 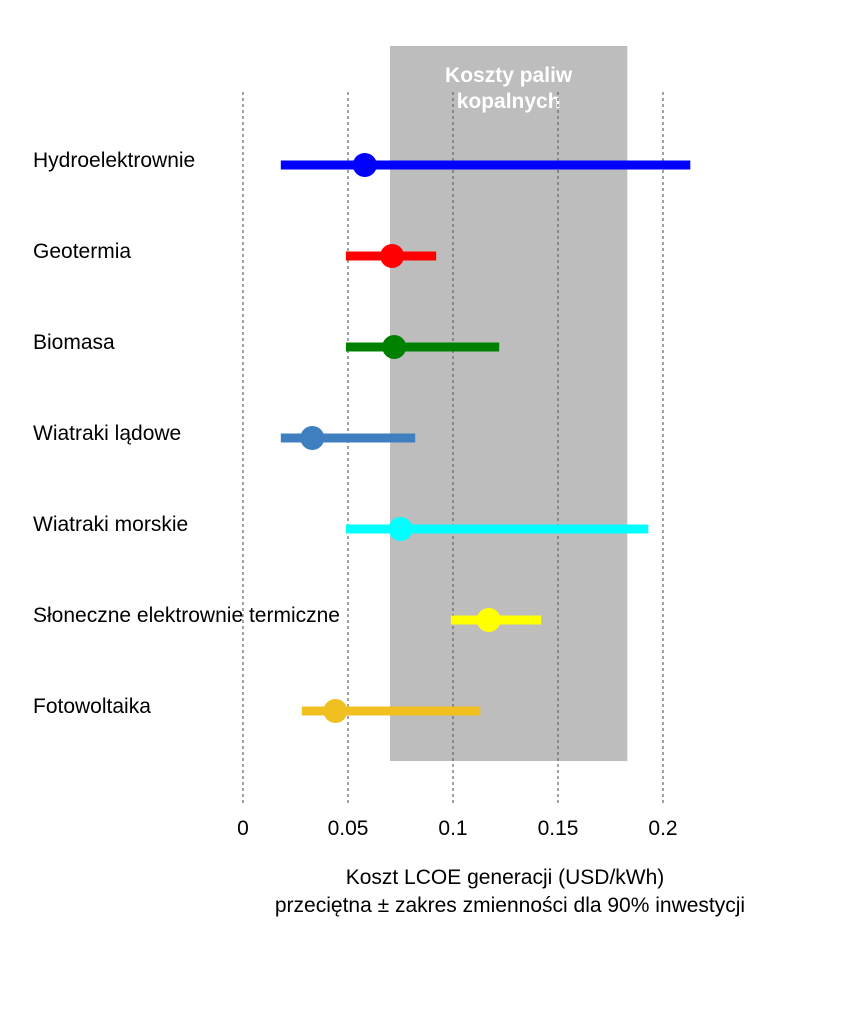 What do you see at coordinates (662, 828) in the screenshot?
I see `x-tick-label: 0.2` at bounding box center [662, 828].